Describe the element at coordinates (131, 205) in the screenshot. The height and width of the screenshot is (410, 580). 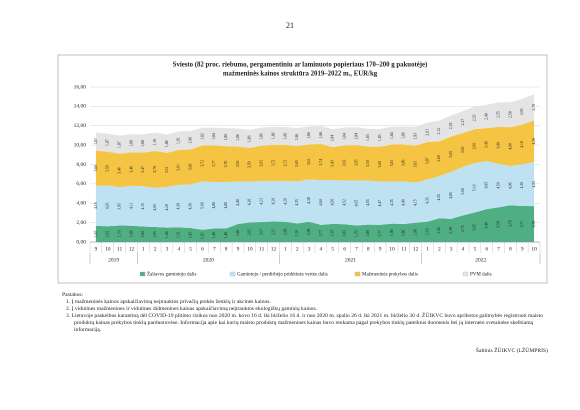
I see `data-label: 4,11` at that location.